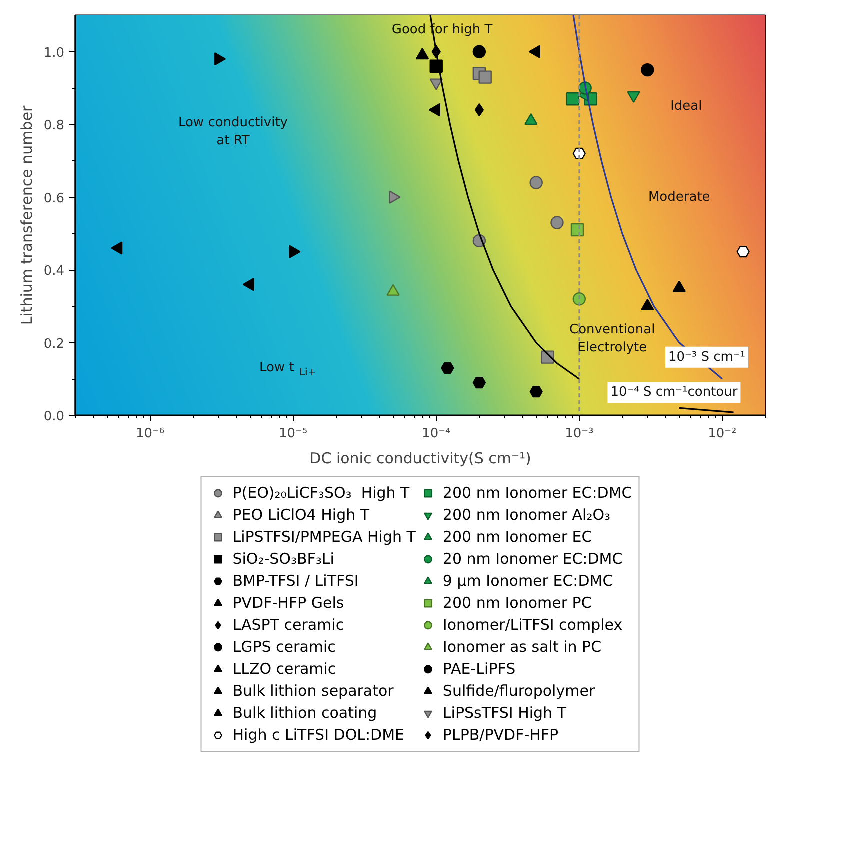 The image size is (851, 857). What do you see at coordinates (288, 625) in the screenshot?
I see `legend-label: LASPT ceramic` at bounding box center [288, 625].